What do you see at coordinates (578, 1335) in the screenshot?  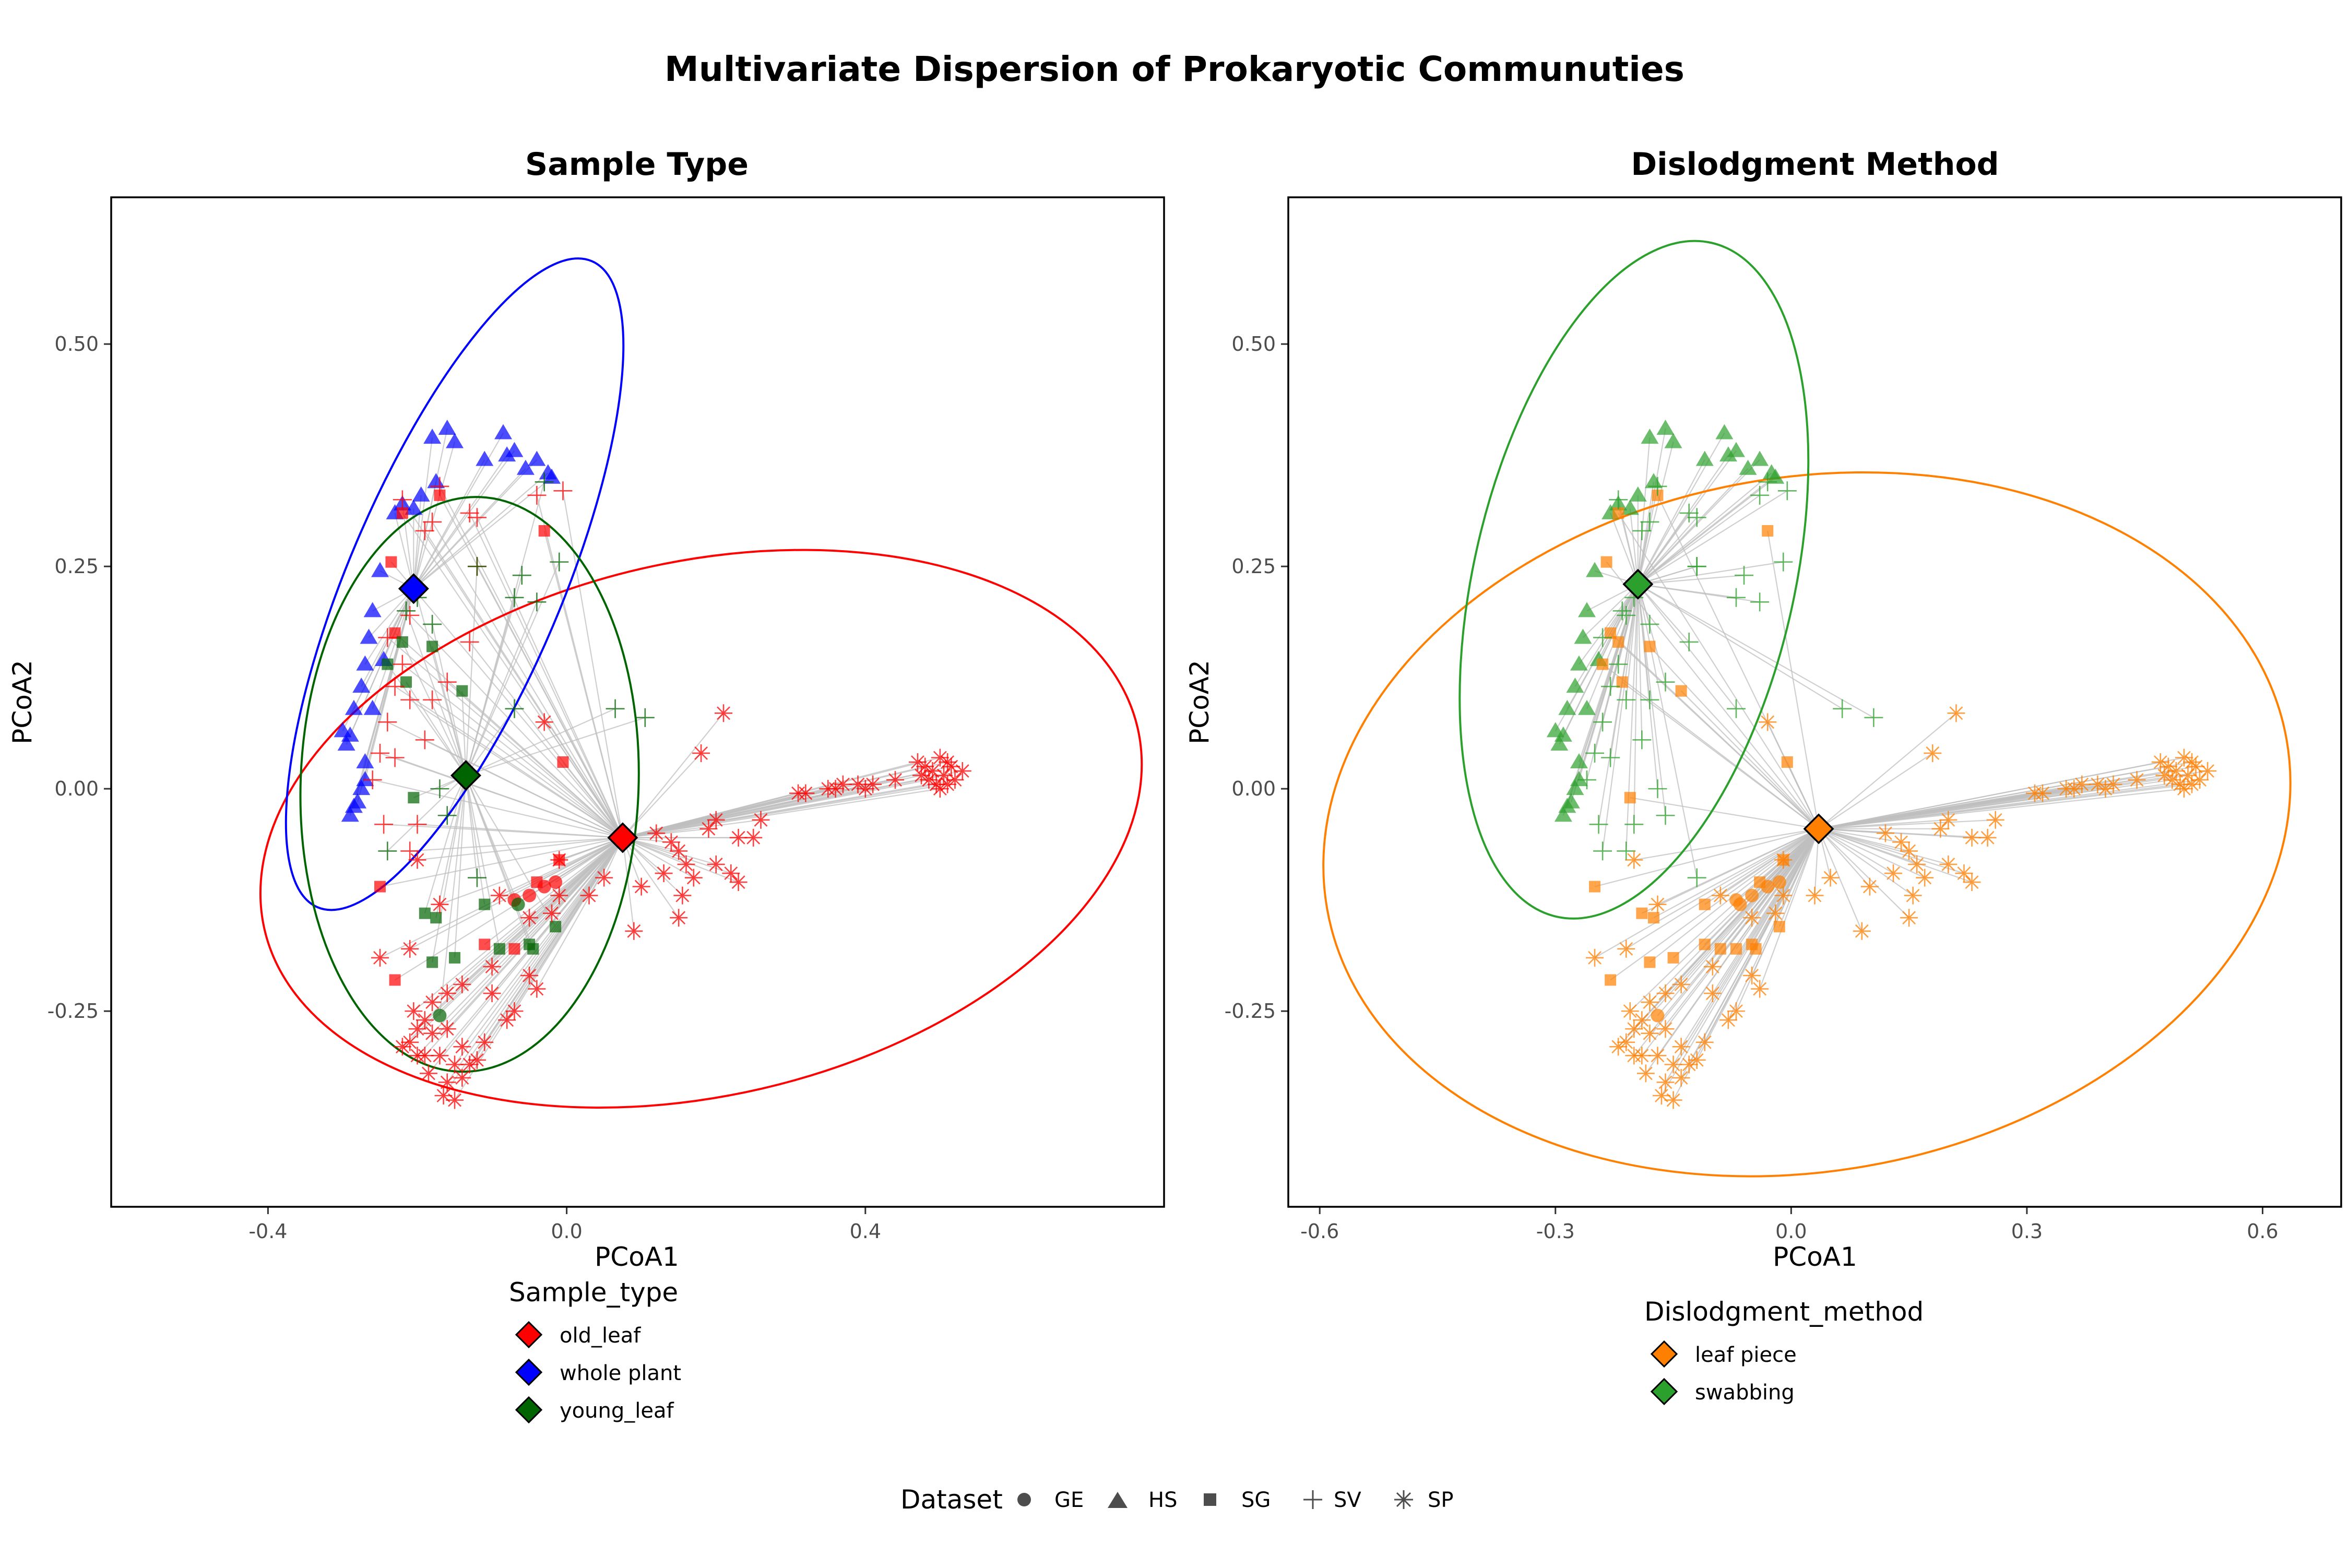 I see `legend-item-old-leaf: old_leaf` at bounding box center [578, 1335].